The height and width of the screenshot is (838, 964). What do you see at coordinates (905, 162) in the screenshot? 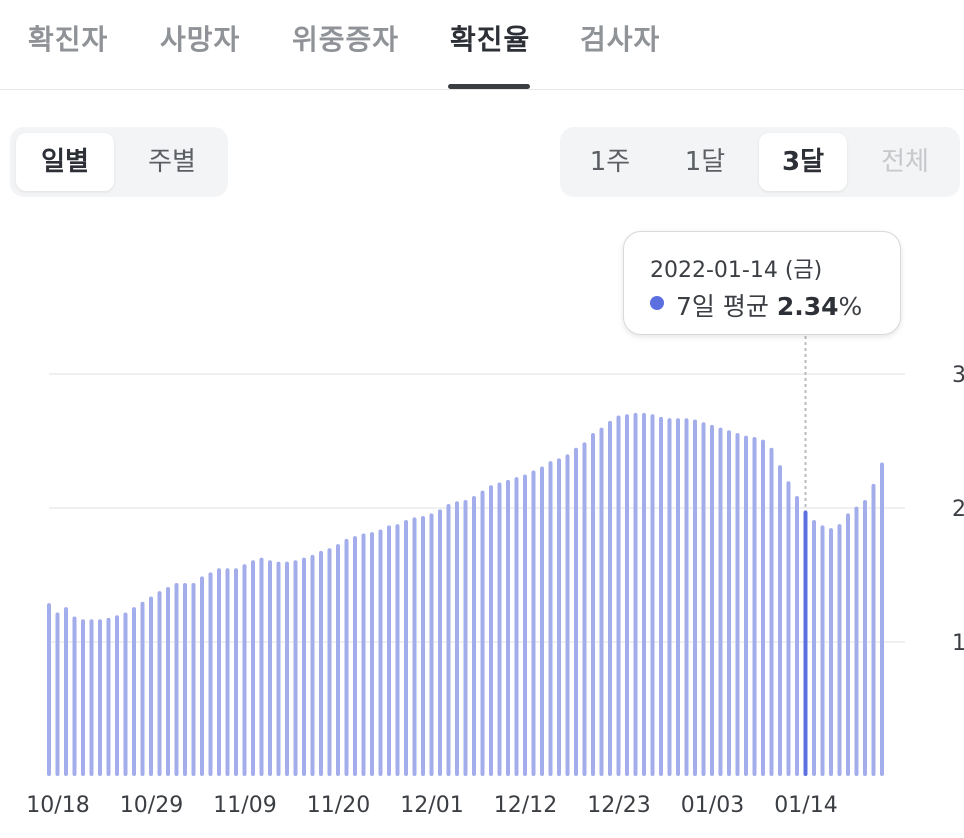
I see `range-all-button: 전체` at bounding box center [905, 162].